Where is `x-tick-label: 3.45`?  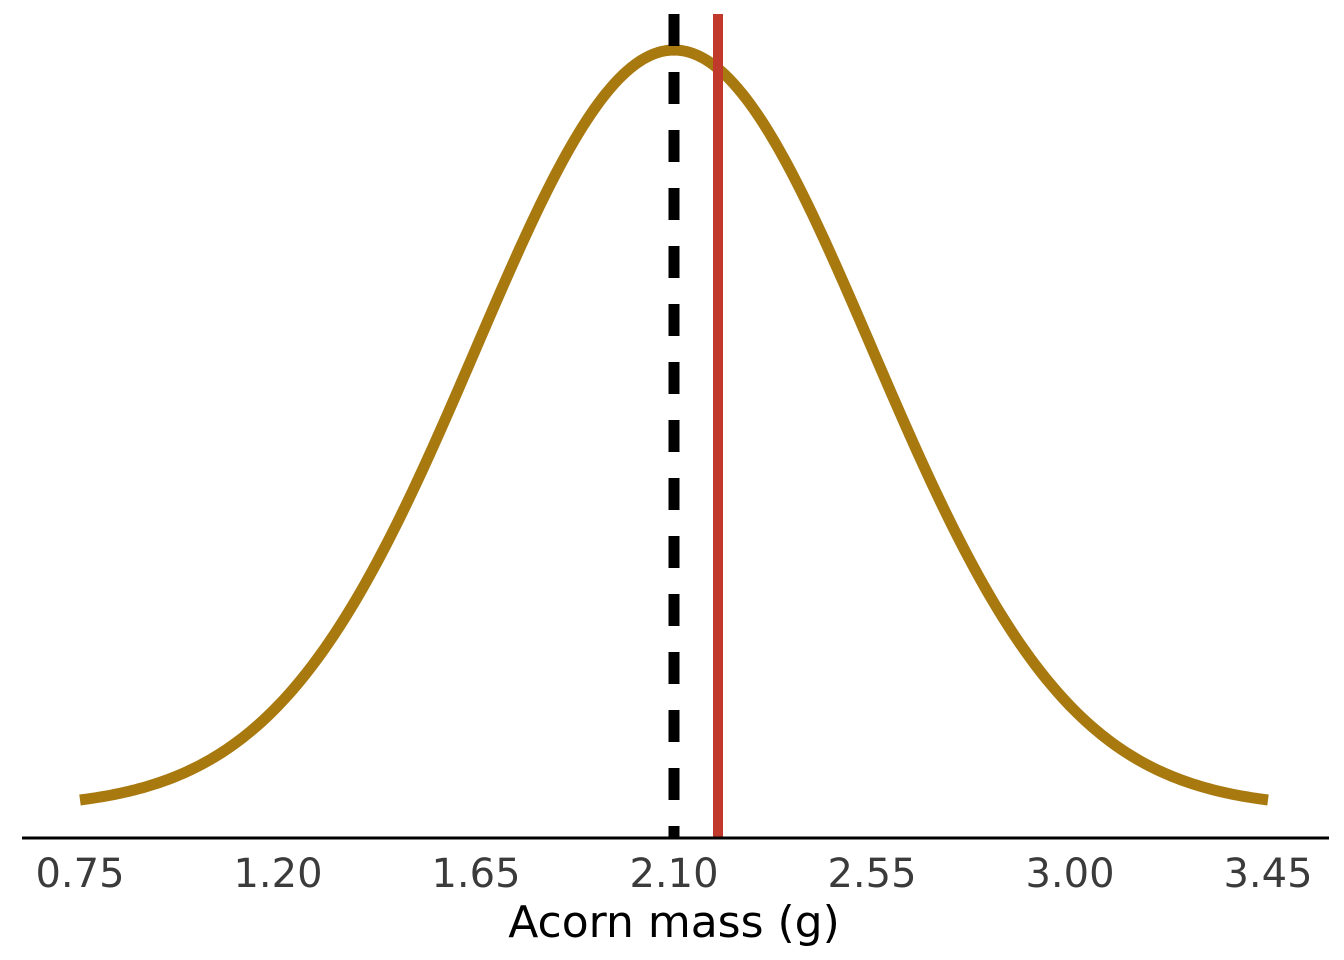
x-tick-label: 3.45 is located at coordinates (1267, 874).